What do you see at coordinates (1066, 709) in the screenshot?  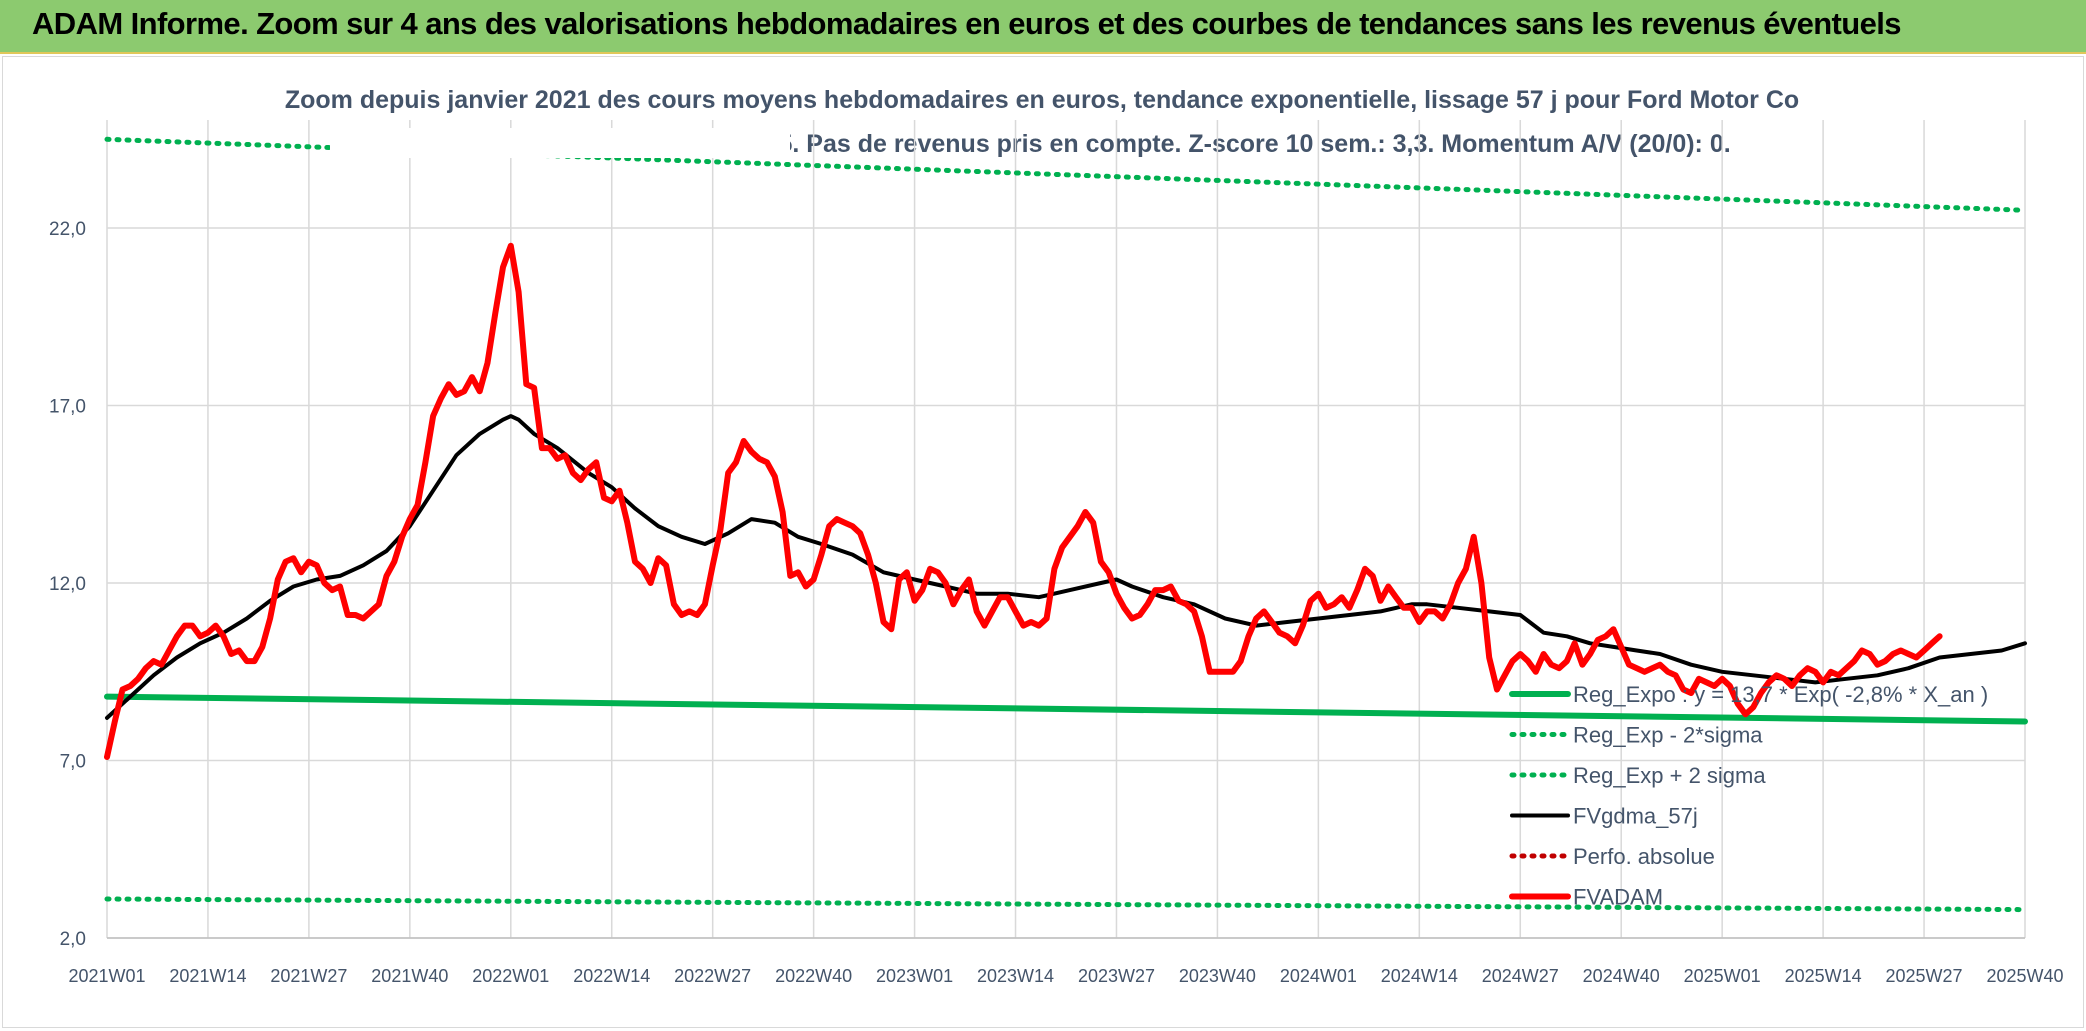 I see `reg-expo-line` at bounding box center [1066, 709].